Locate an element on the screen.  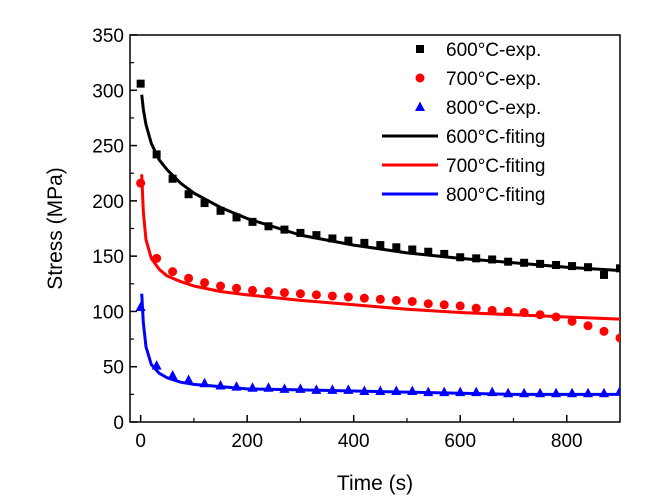
legend-label: 600°C-fiting is located at coordinates (495, 137).